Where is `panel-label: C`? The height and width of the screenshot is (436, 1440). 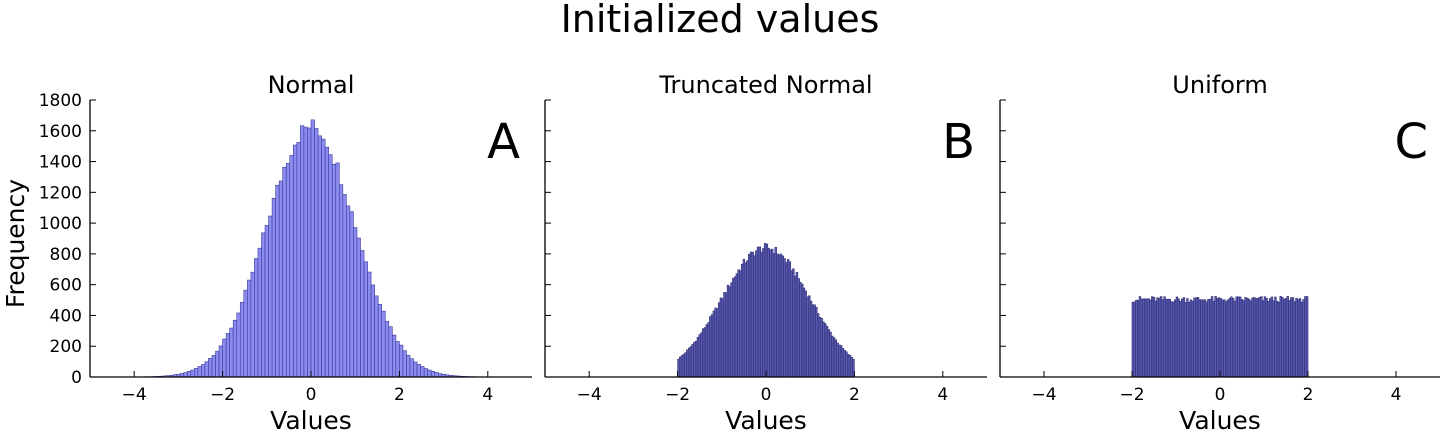
panel-label: C is located at coordinates (1411, 142).